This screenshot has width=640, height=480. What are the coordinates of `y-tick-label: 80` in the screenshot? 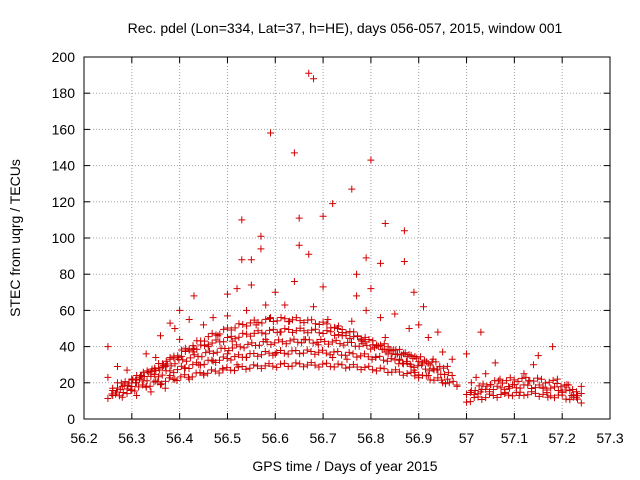 It's located at (67, 274).